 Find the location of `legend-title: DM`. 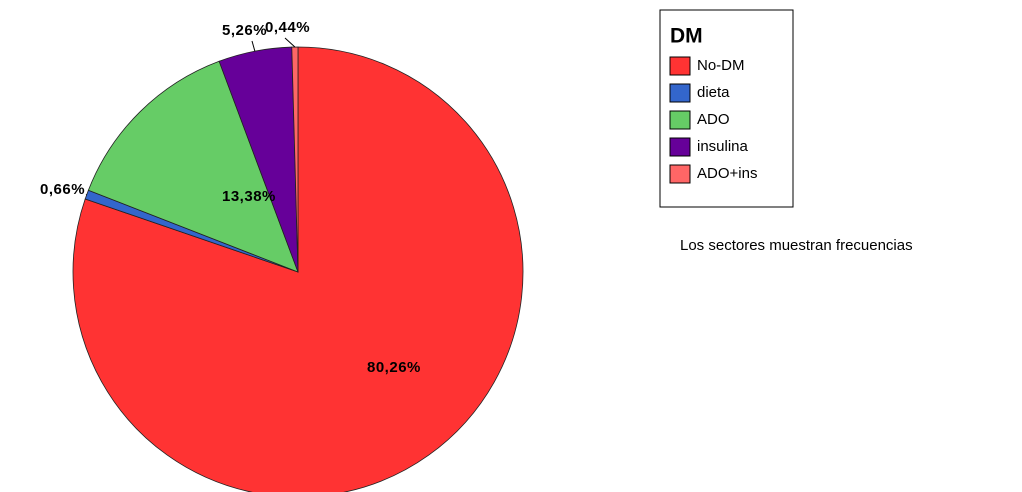

legend-title: DM is located at coordinates (686, 36).